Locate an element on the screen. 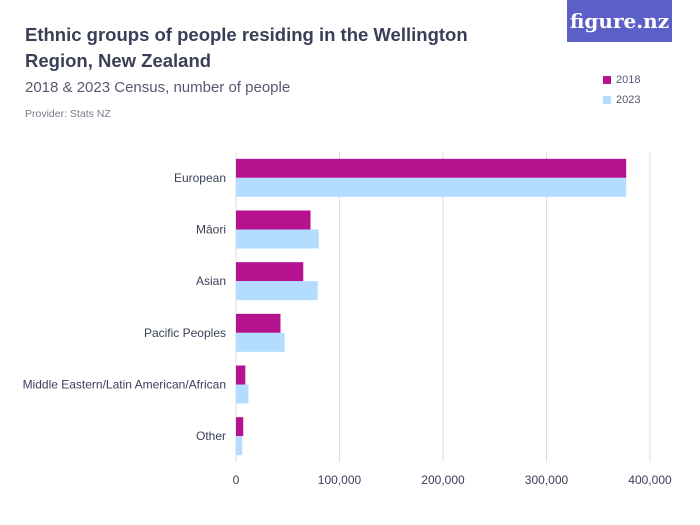 This screenshot has height=525, width=700. legend-label-2018: 2018 is located at coordinates (628, 80).